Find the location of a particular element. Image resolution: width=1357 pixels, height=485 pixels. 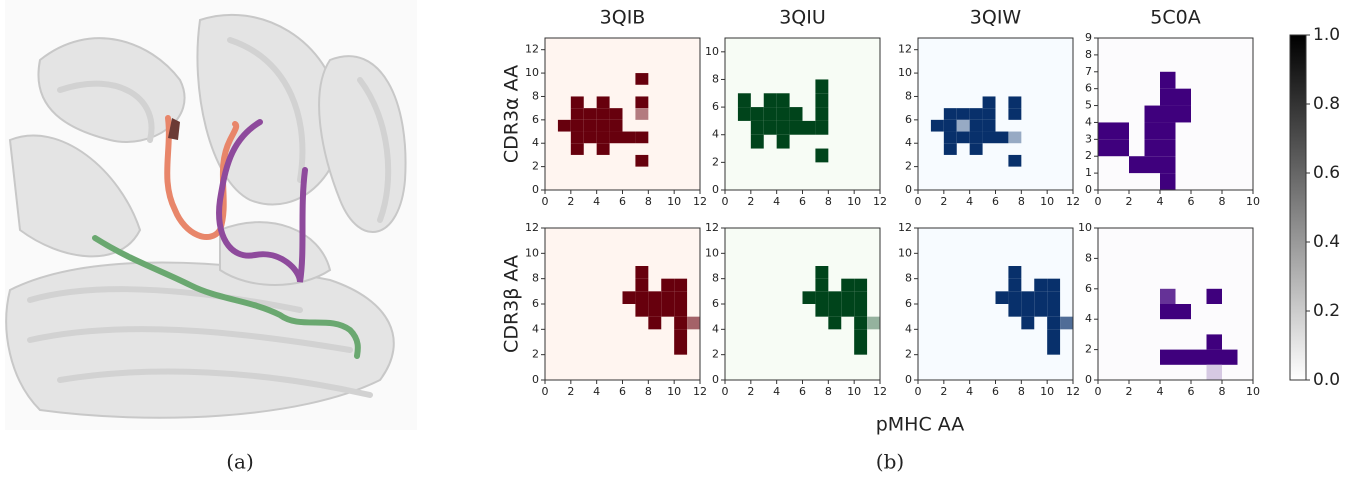

x-axis-label: pMHC AA is located at coordinates (920, 425).